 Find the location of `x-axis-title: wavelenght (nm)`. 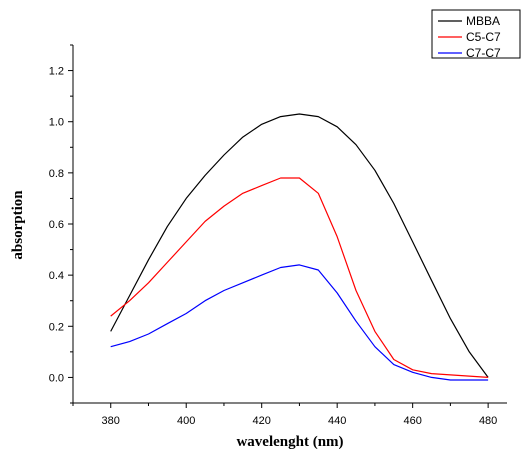

x-axis-title: wavelenght (nm) is located at coordinates (289, 442).